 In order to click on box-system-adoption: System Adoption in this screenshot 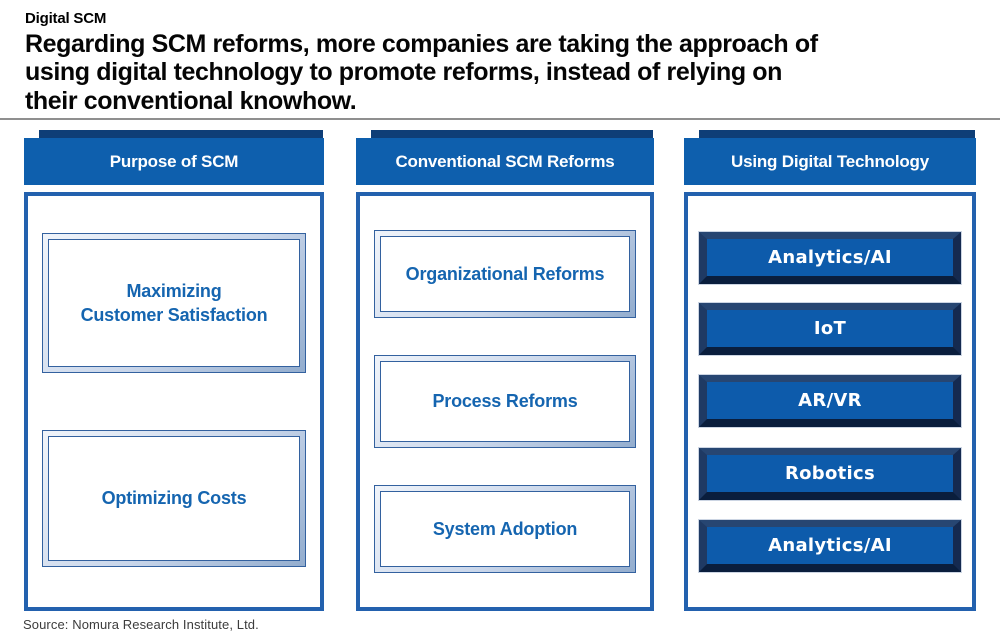, I will do `click(505, 529)`.